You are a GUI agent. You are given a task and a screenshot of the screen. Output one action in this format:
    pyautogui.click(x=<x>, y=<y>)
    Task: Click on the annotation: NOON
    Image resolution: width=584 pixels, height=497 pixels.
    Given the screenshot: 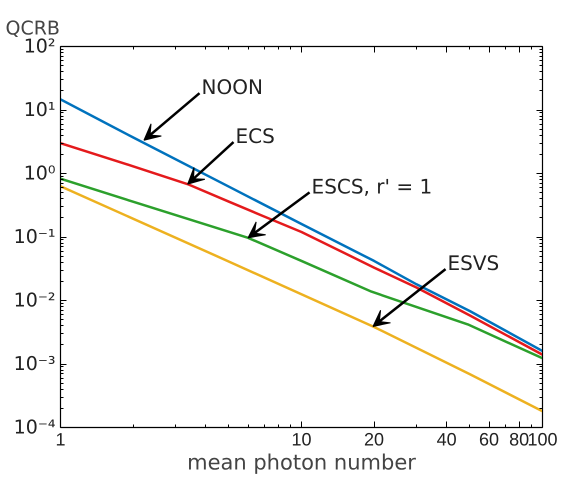 What is the action you would take?
    pyautogui.click(x=232, y=87)
    